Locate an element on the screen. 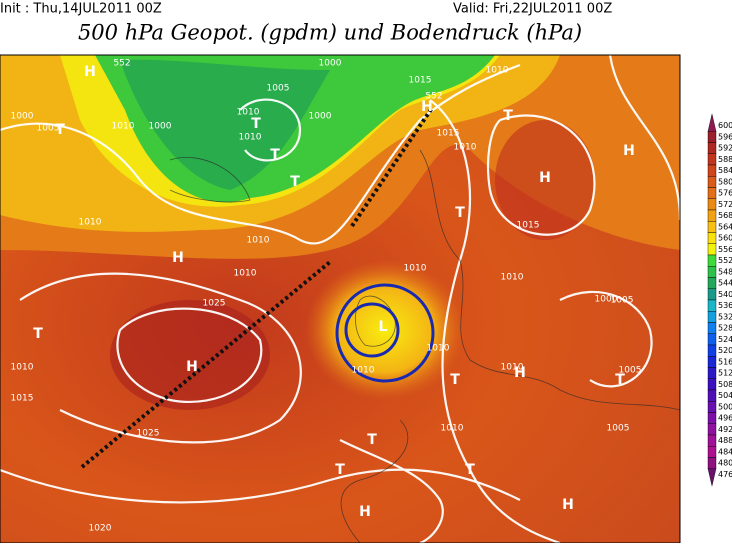 The height and width of the screenshot is (547, 732). colorbar-label: 548 is located at coordinates (725, 271).